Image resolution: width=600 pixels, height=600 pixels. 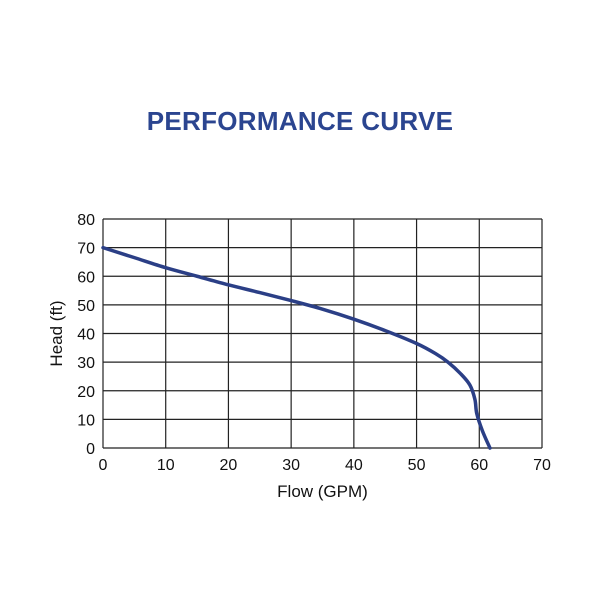 What do you see at coordinates (291, 465) in the screenshot?
I see `x-tick-label: 30` at bounding box center [291, 465].